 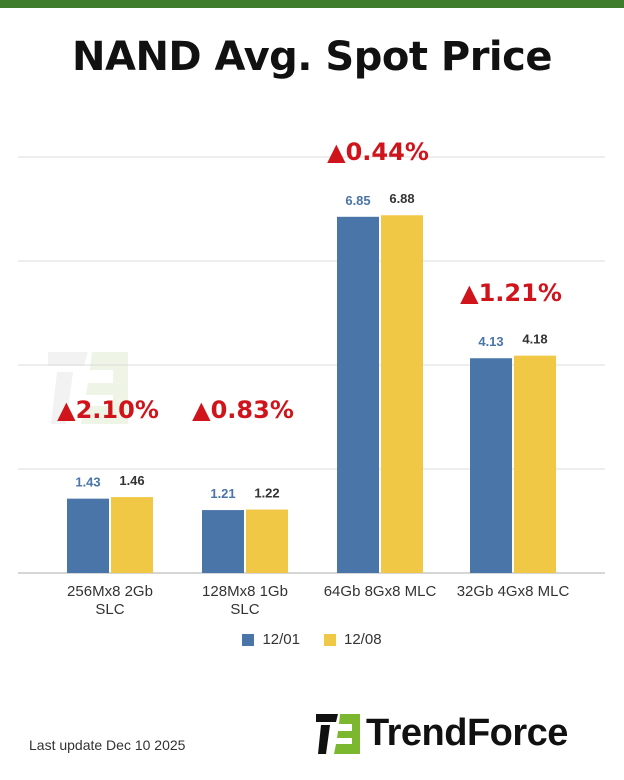 What do you see at coordinates (245, 591) in the screenshot?
I see `x-tick-label: 128Mx8 1Gb` at bounding box center [245, 591].